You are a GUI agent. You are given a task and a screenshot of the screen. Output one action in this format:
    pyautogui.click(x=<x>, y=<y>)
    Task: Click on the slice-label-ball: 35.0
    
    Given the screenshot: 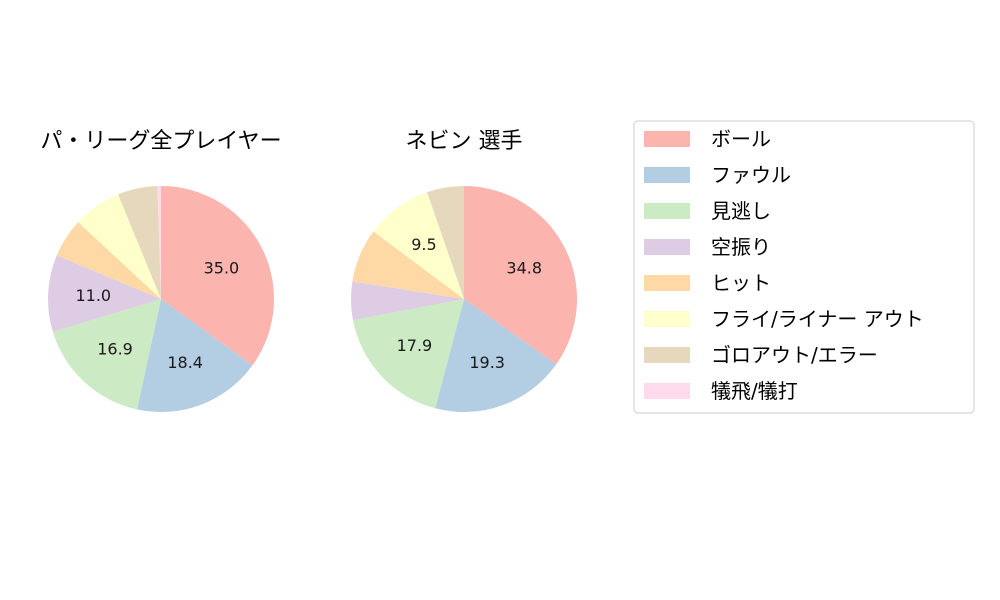 What is the action you would take?
    pyautogui.click(x=222, y=268)
    